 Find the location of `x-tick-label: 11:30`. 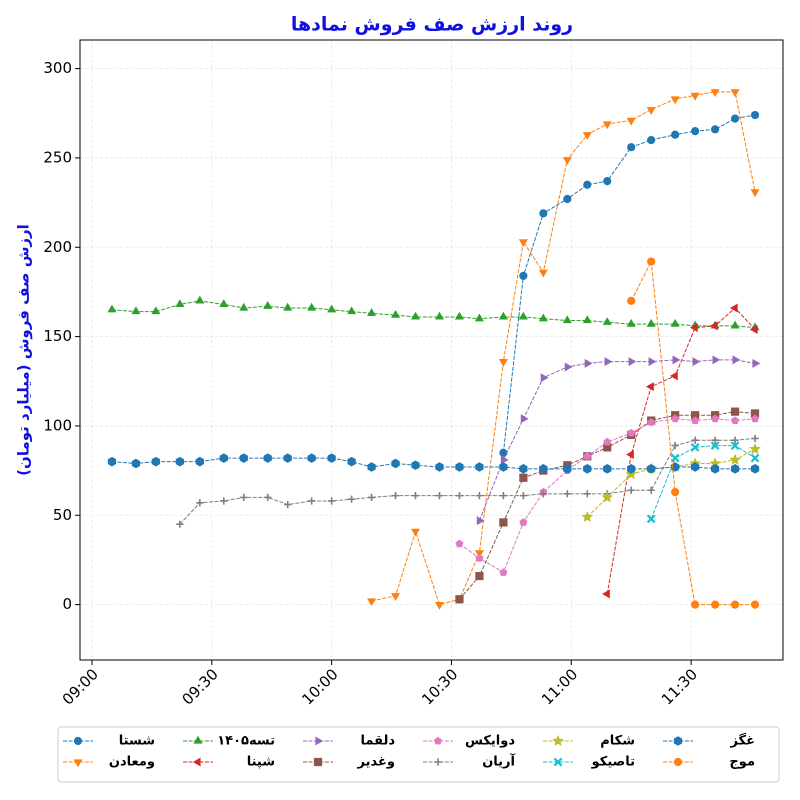

x-tick-label: 11:30 is located at coordinates (679, 686).